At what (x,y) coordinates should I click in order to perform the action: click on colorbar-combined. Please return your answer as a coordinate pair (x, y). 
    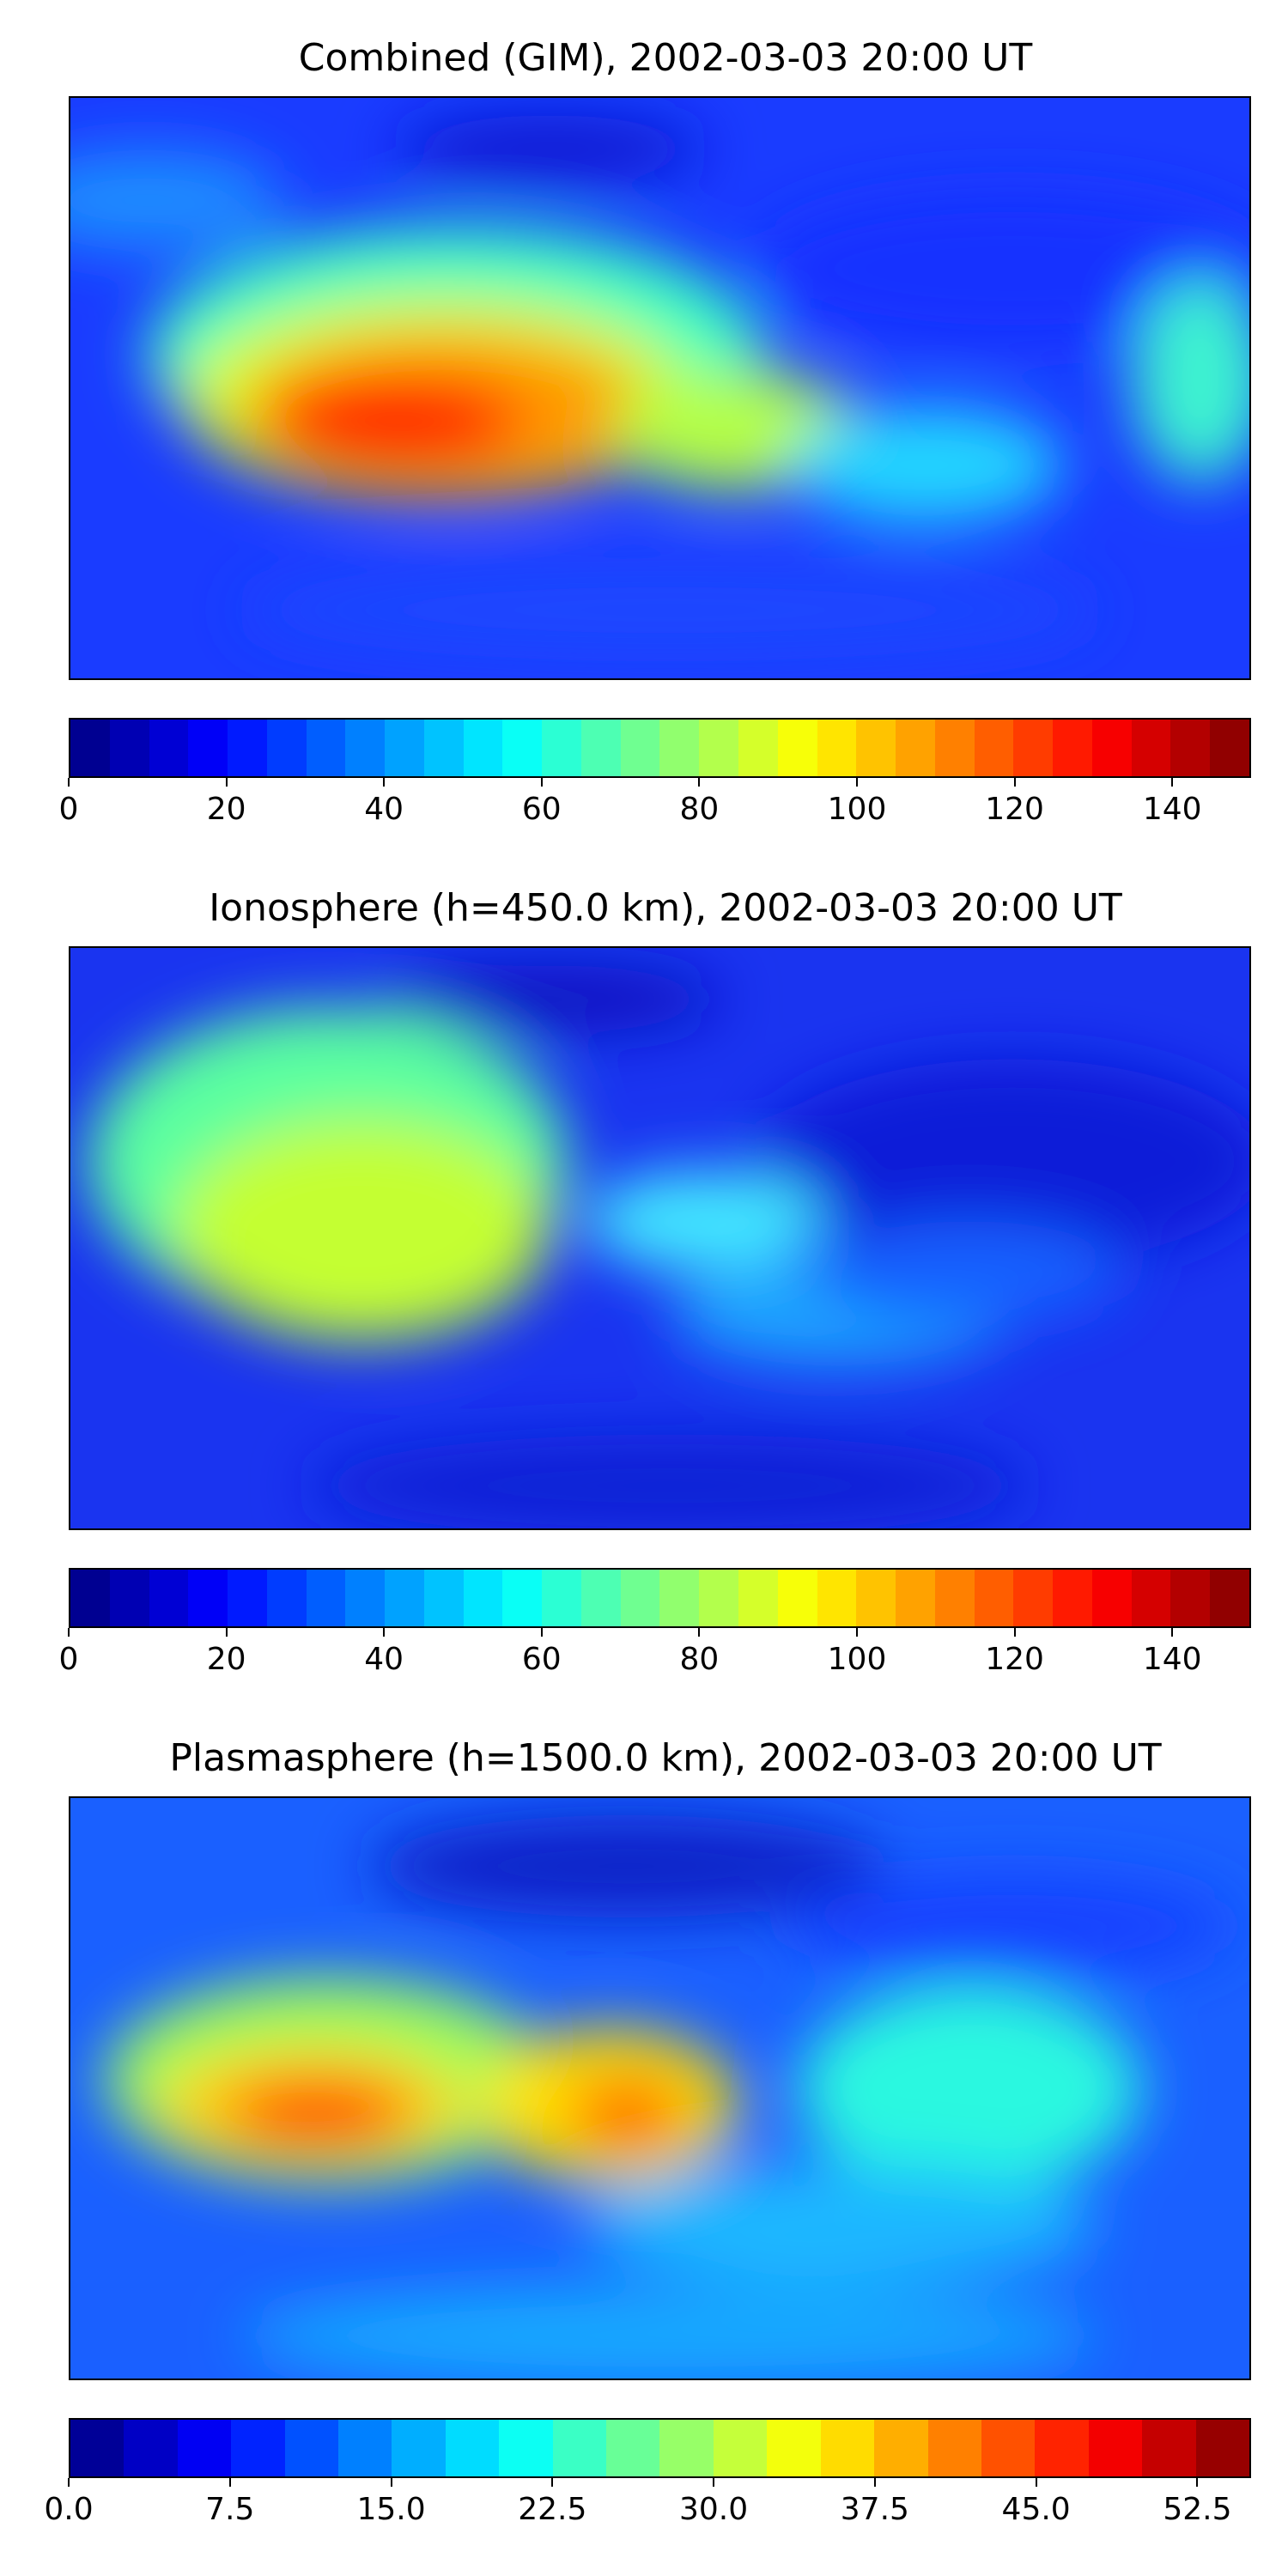
    Looking at the image, I should click on (660, 748).